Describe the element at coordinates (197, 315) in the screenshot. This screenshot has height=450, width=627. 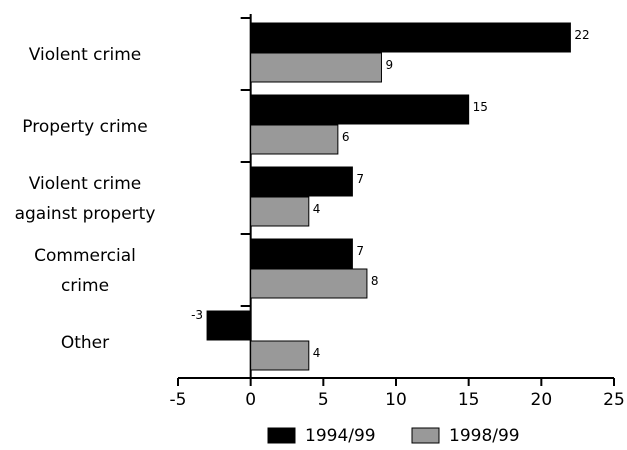
I see `data-label: -3` at that location.